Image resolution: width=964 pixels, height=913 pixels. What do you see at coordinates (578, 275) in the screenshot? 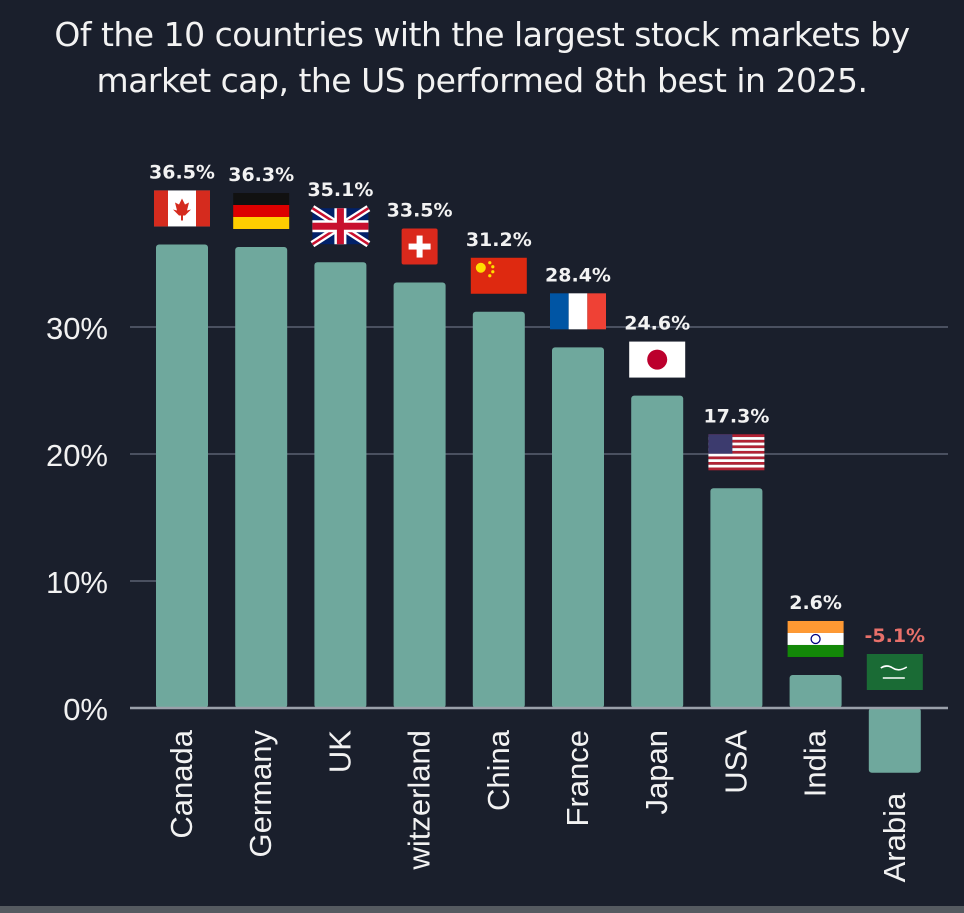
I see `value-label: 28.4%` at bounding box center [578, 275].